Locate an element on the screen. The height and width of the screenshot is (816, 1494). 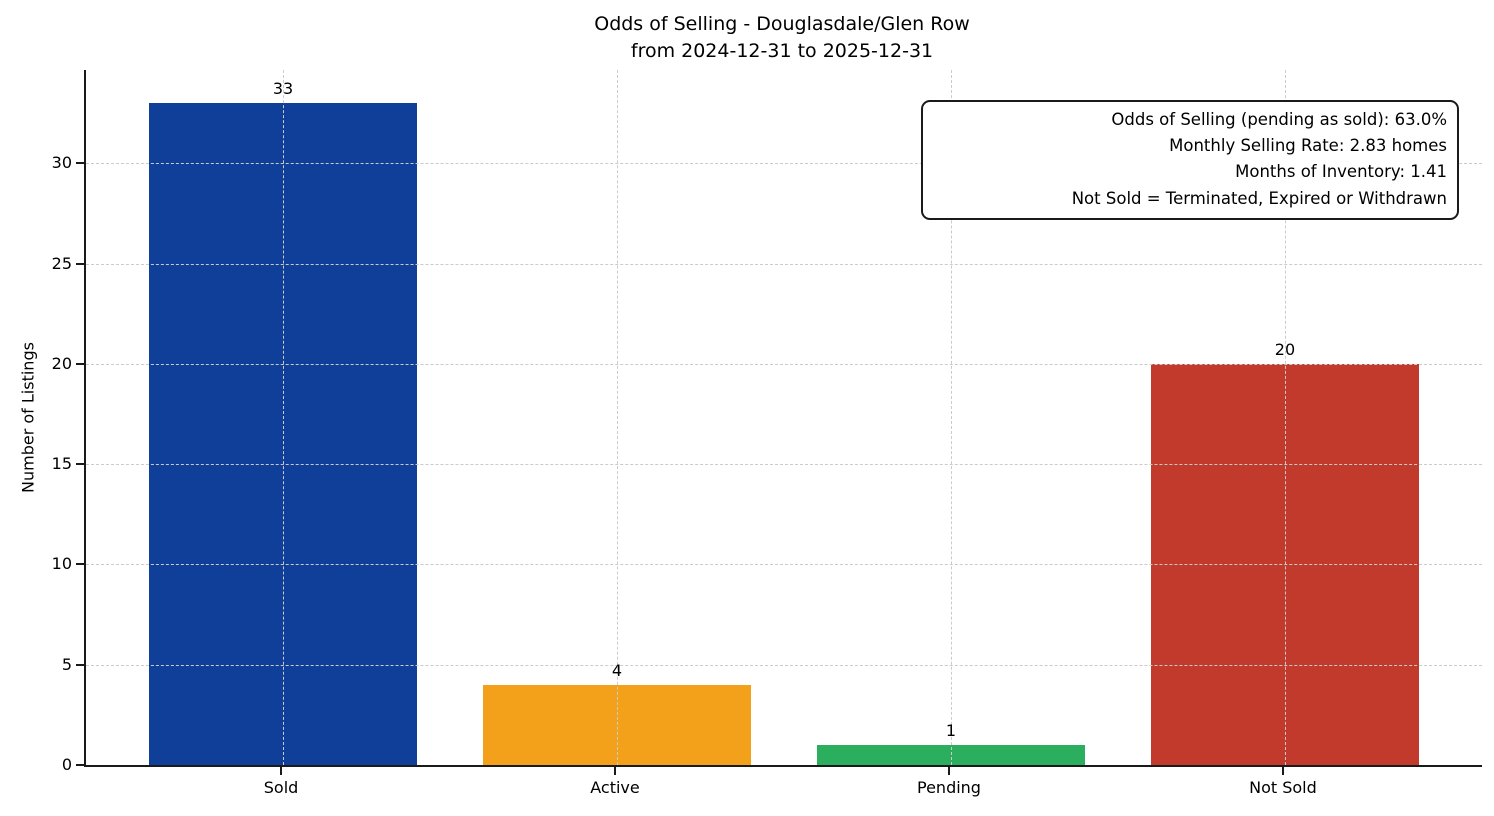
annotation-months-of-inventory: Months of Inventory: 1.41 is located at coordinates (1341, 172).